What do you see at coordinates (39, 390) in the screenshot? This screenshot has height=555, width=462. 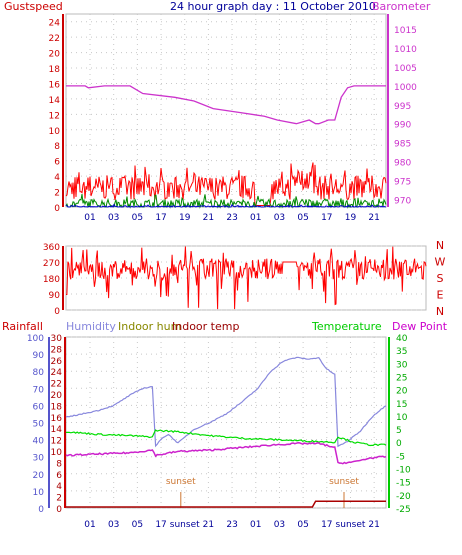 I see `humidity-tick-label: 70` at bounding box center [39, 390].